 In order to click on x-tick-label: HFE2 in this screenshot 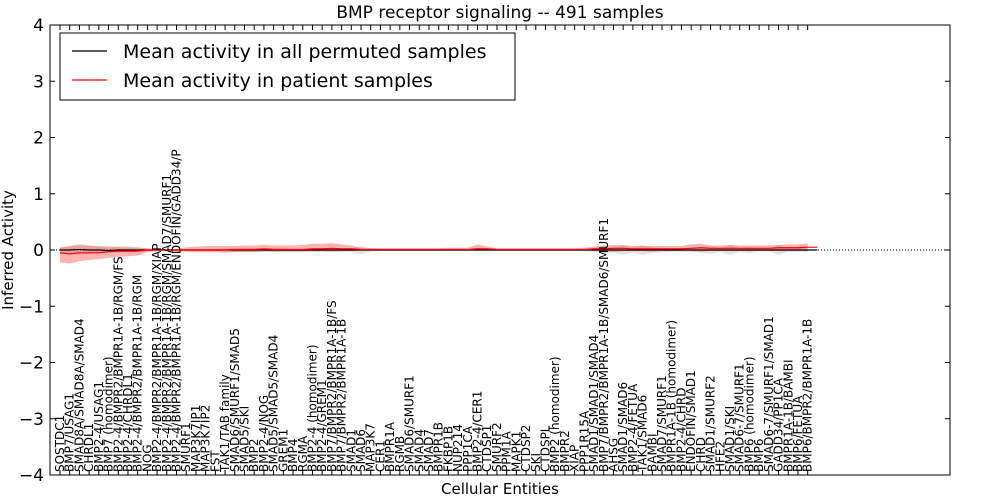, I will do `click(720, 456)`.